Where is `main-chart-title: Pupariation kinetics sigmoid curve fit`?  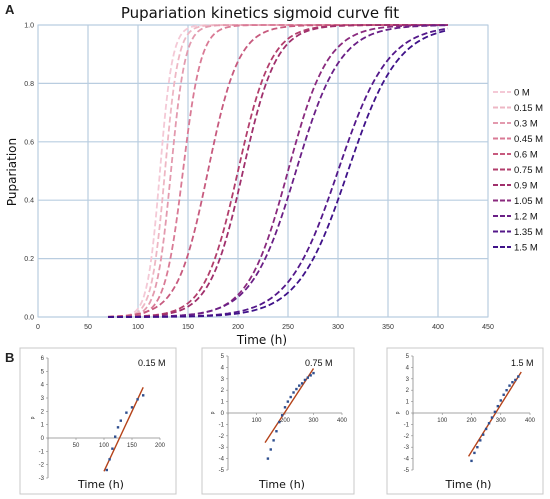
main-chart-title: Pupariation kinetics sigmoid curve fit is located at coordinates (260, 13).